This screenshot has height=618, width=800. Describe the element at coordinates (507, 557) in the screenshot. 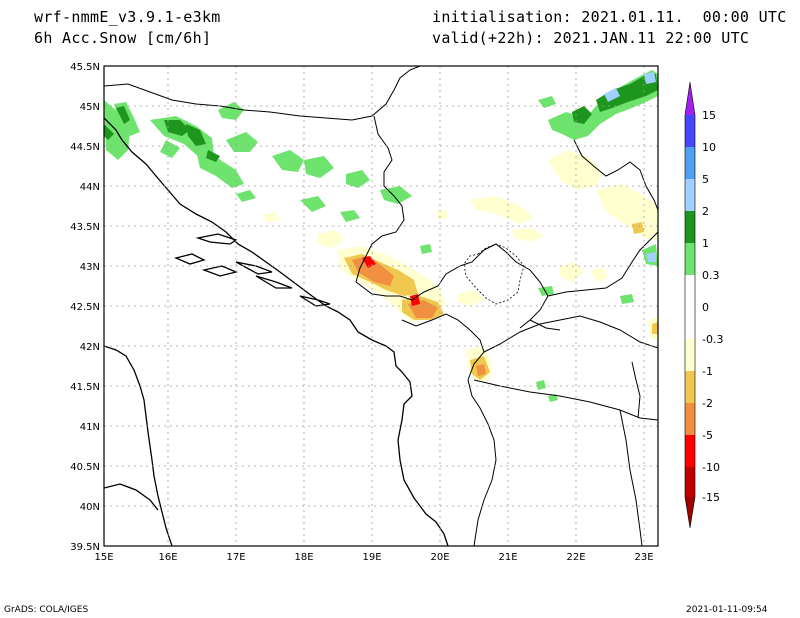

I see `lon-label: 21E` at that location.